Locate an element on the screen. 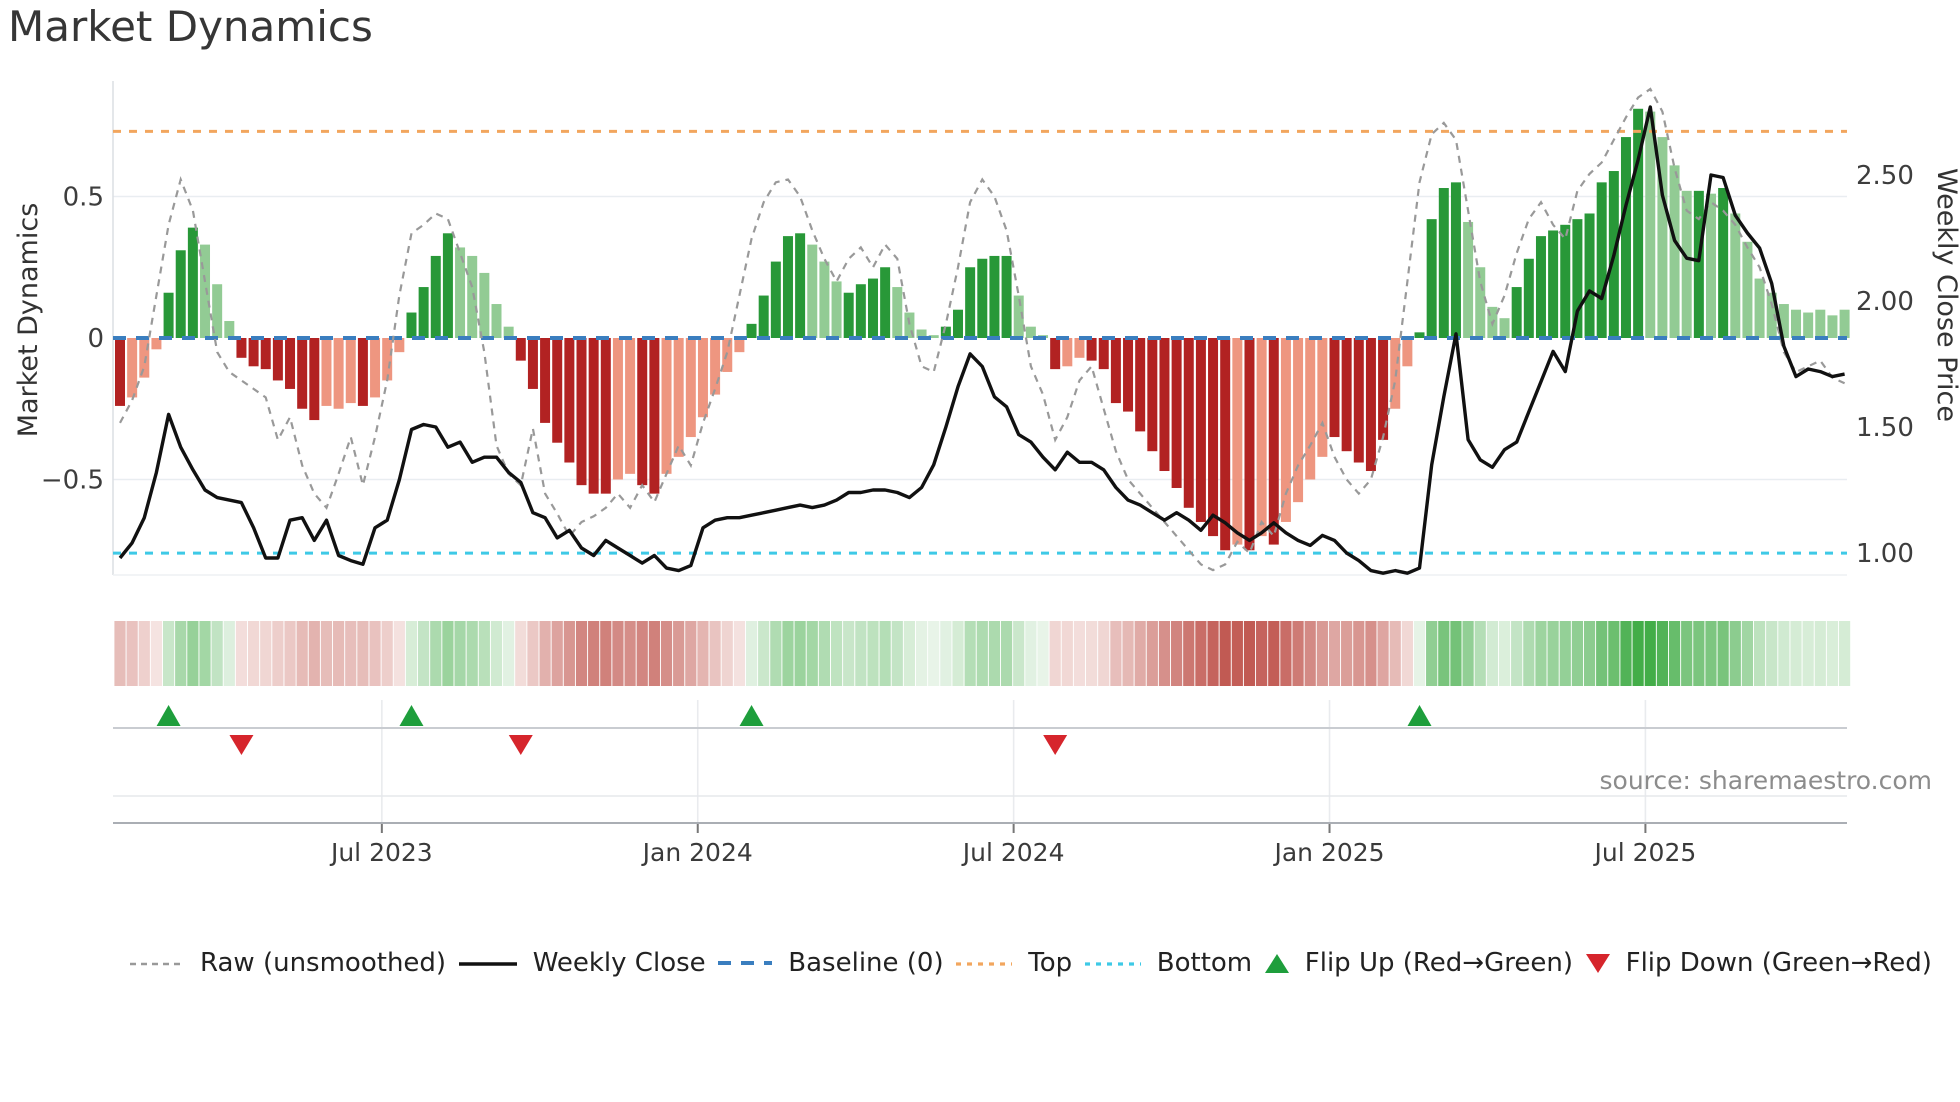 The image size is (1960, 1102). x-axis-panel: Jul 2023 Jan 2024 Jul 2024 Jan 2025 Jul 2025 is located at coordinates (980, 783).